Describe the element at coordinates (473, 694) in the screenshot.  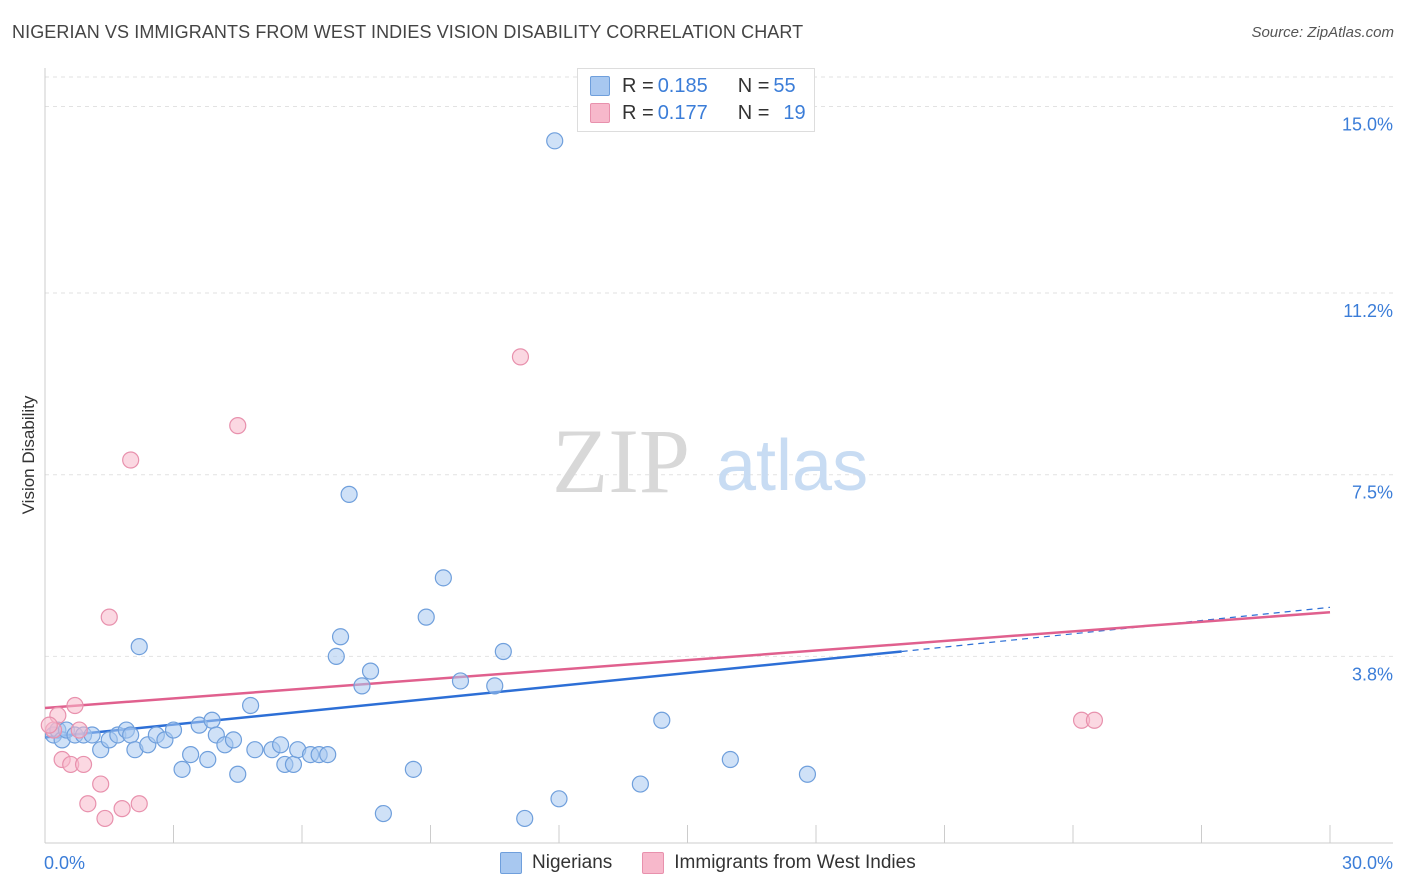
I see `trendline-nigerians` at that location.